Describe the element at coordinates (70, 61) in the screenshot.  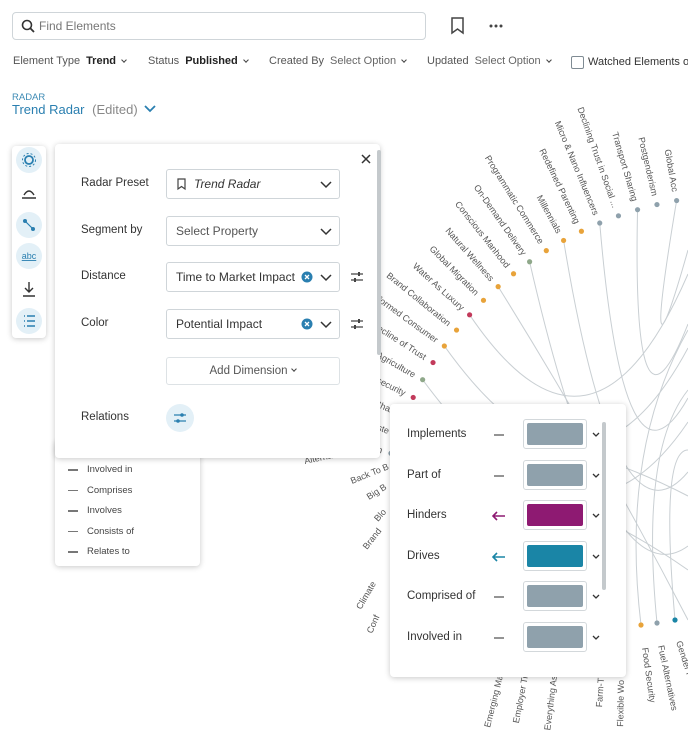
I see `filter: Element Type Trend` at that location.